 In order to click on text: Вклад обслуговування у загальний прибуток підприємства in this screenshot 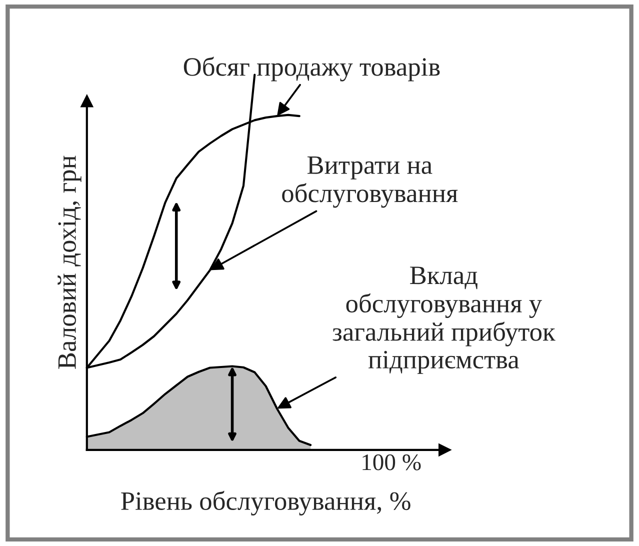, I will do `click(444, 320)`.